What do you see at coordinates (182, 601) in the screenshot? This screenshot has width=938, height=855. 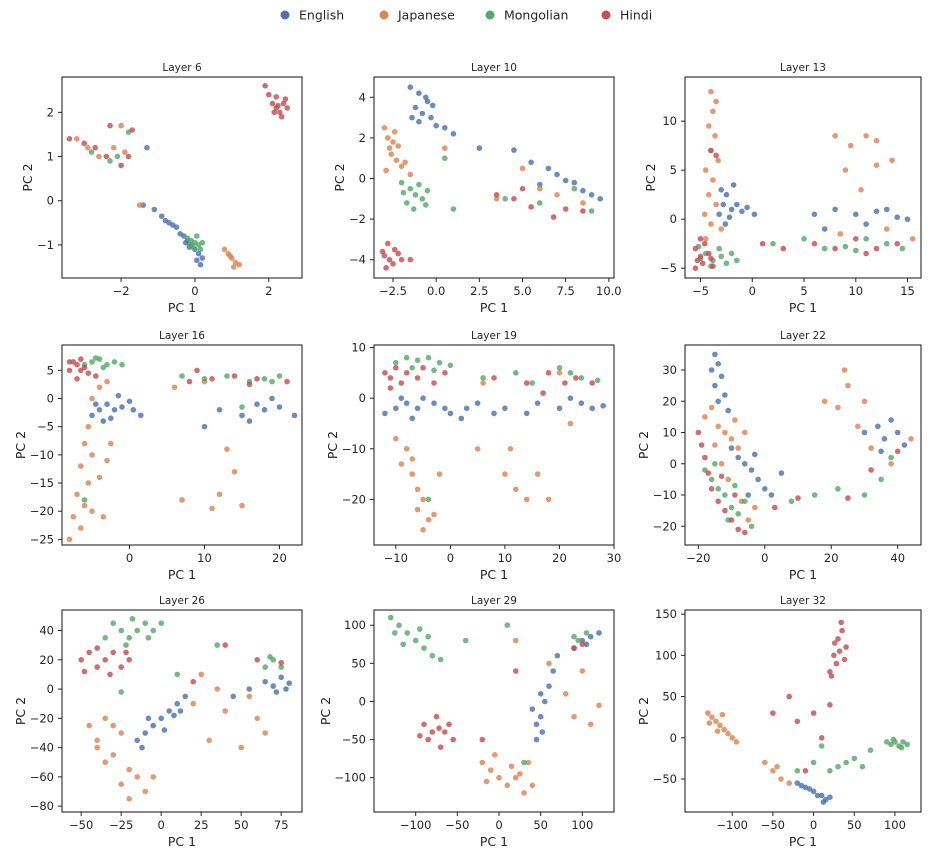 I see `subplot-title: Layer 26` at bounding box center [182, 601].